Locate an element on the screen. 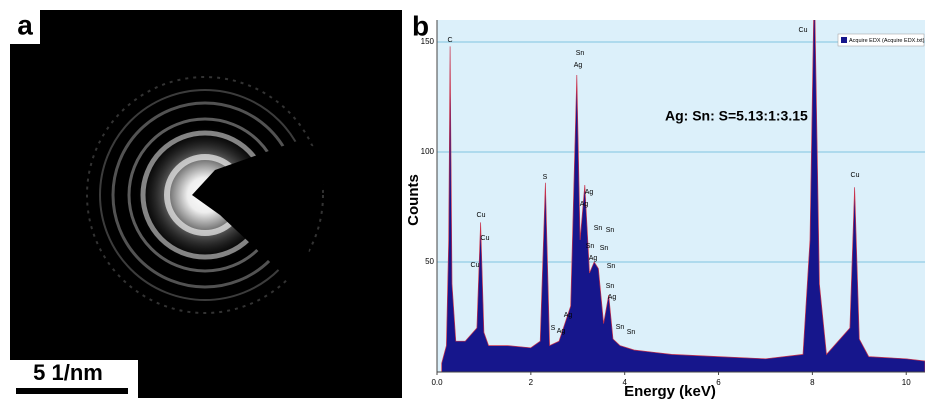 The width and height of the screenshot is (926, 408). scale-bar is located at coordinates (72, 391).